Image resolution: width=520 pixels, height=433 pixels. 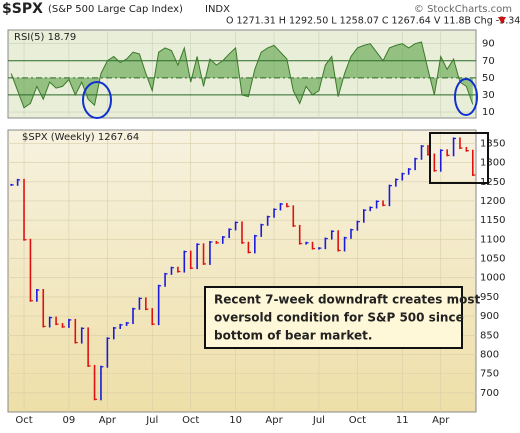 What do you see at coordinates (492, 259) in the screenshot?
I see `y-tick-label: 1050` at bounding box center [492, 259].